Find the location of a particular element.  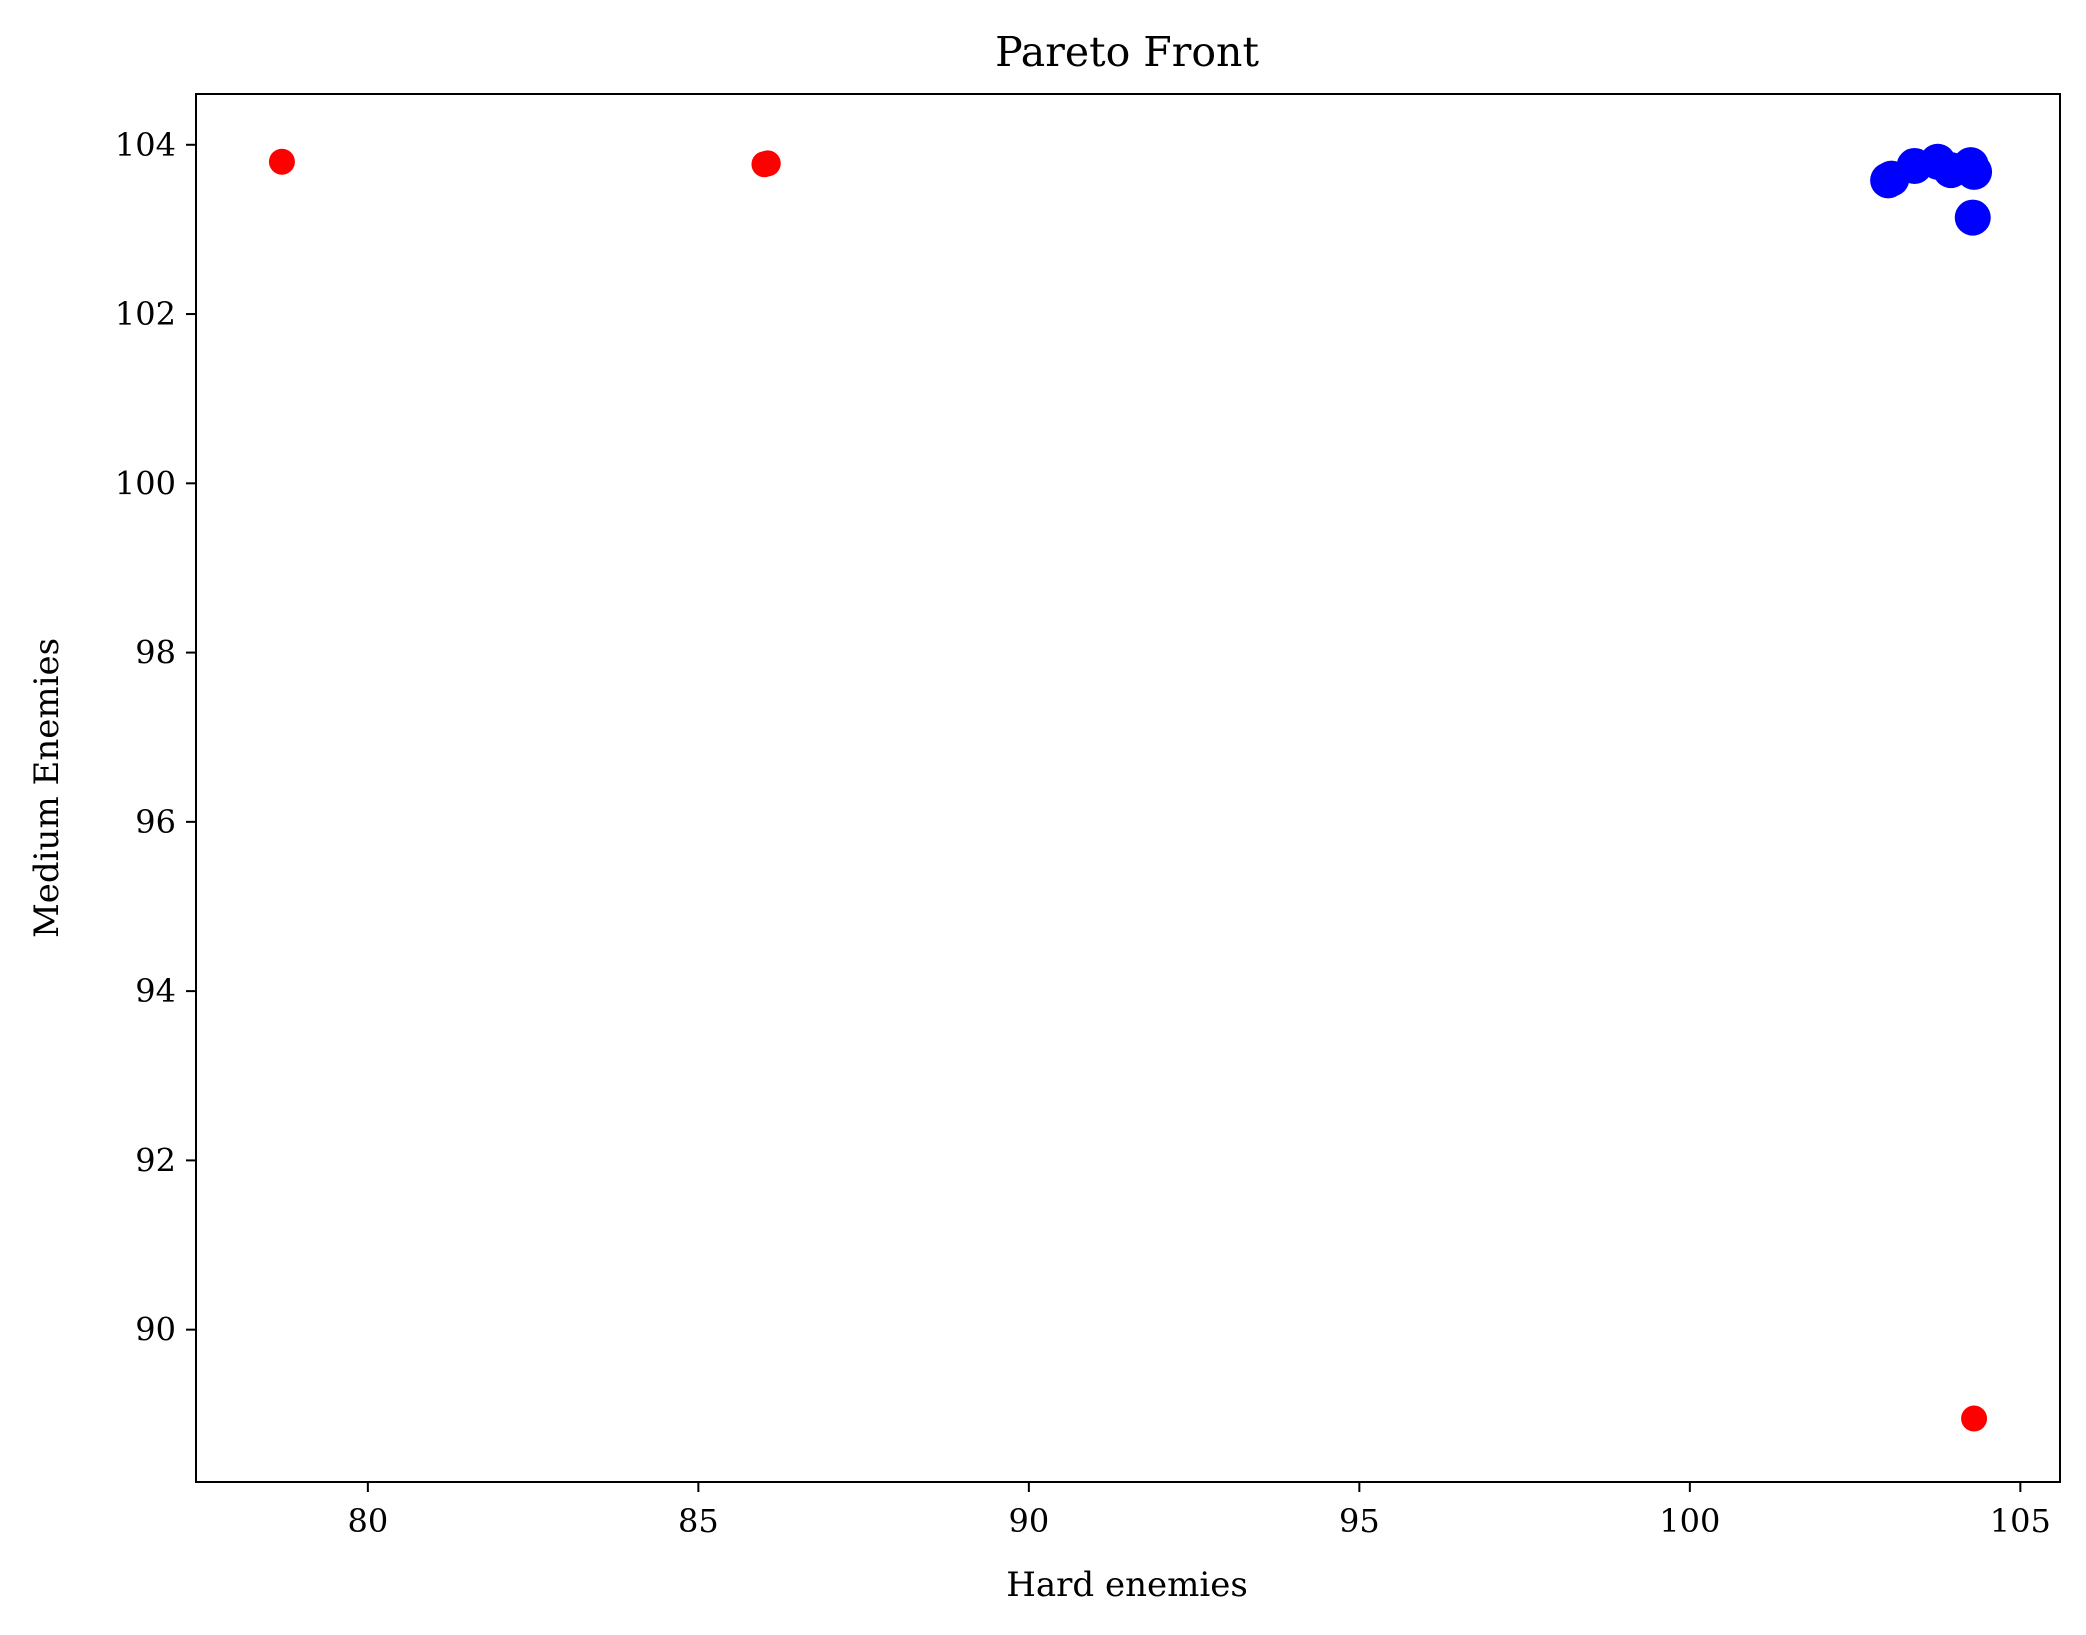

x-tick-label: 105 is located at coordinates (2020, 1521).